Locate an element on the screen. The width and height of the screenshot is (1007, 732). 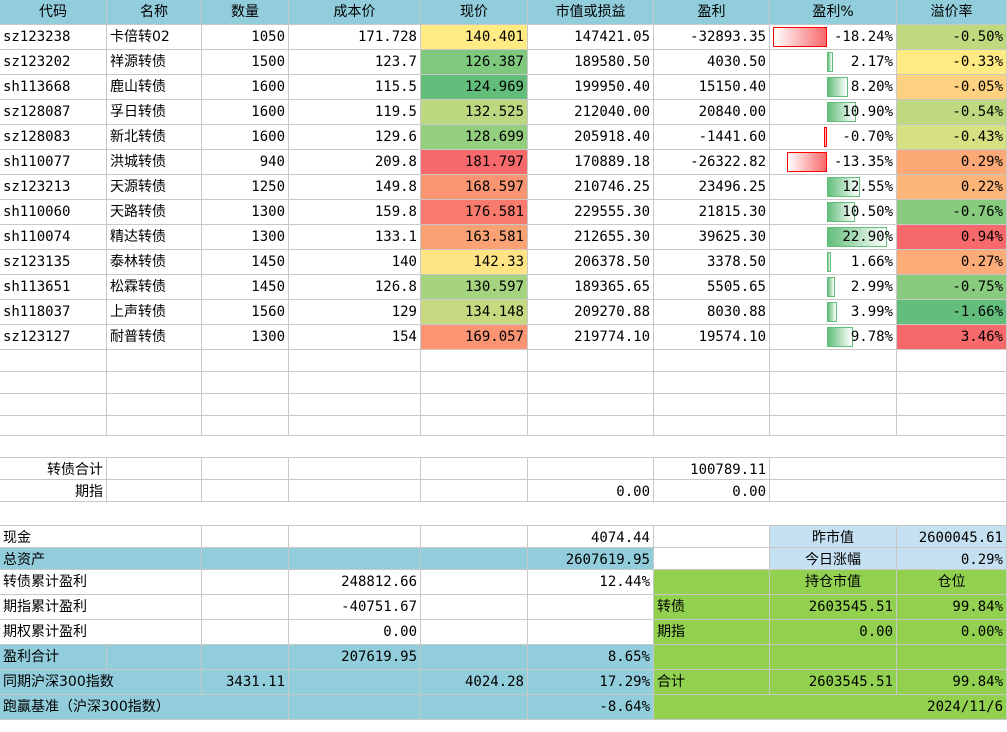
cell-premium: -0.50% is located at coordinates (952, 37).